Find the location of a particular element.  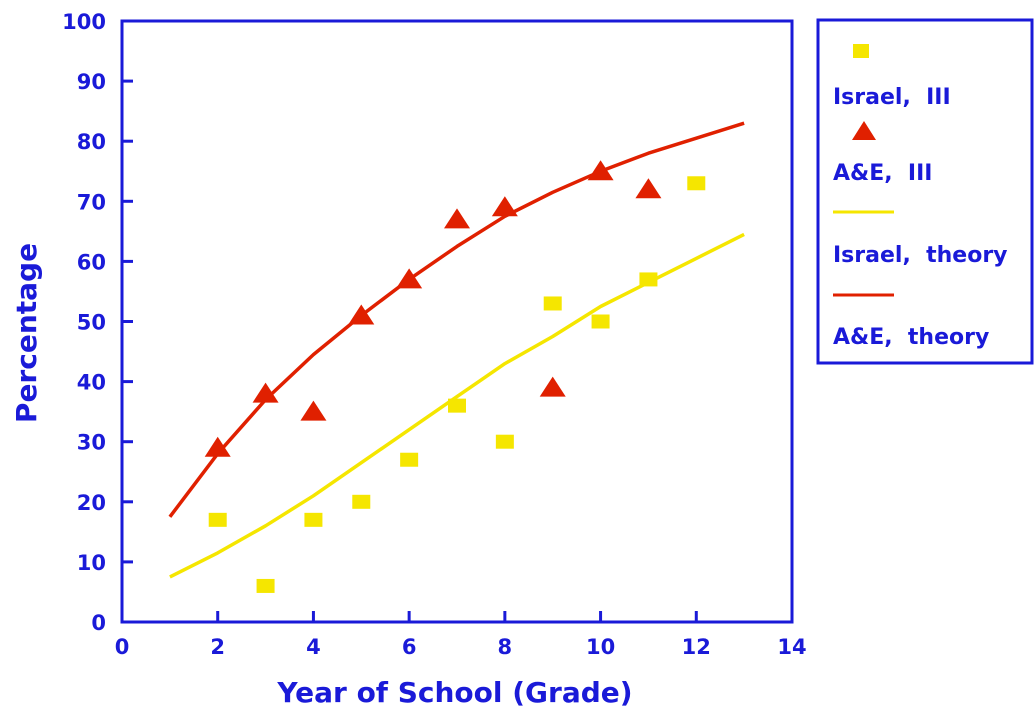

x-axis-title: Year of School (Grade) is located at coordinates (454, 692).